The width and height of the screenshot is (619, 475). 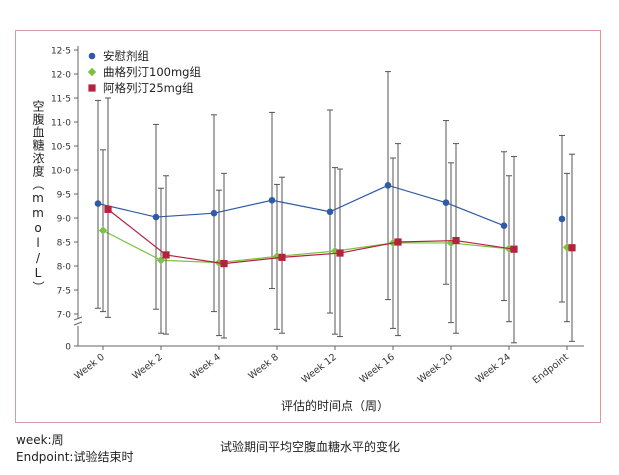 I want to click on y-tick-label: 8·0, so click(x=64, y=268).